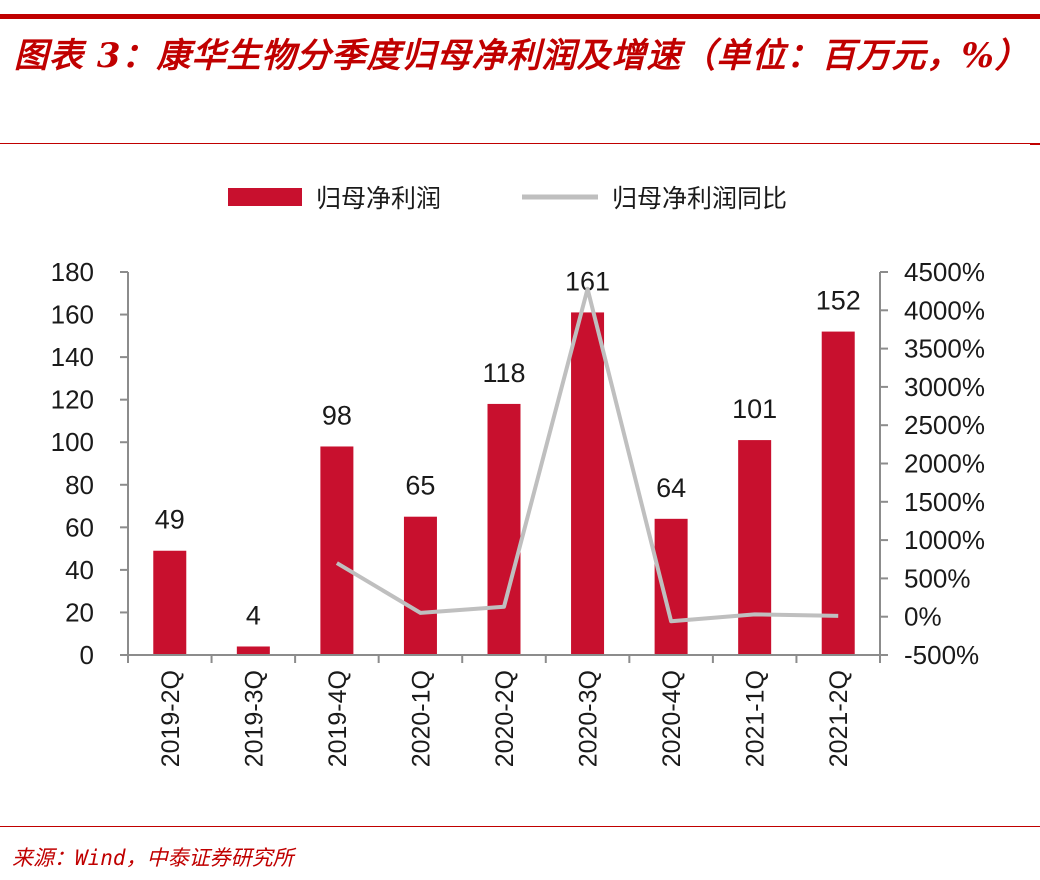 This screenshot has height=880, width=1040. What do you see at coordinates (72, 442) in the screenshot?
I see `left-axis-tick-label: 100` at bounding box center [72, 442].